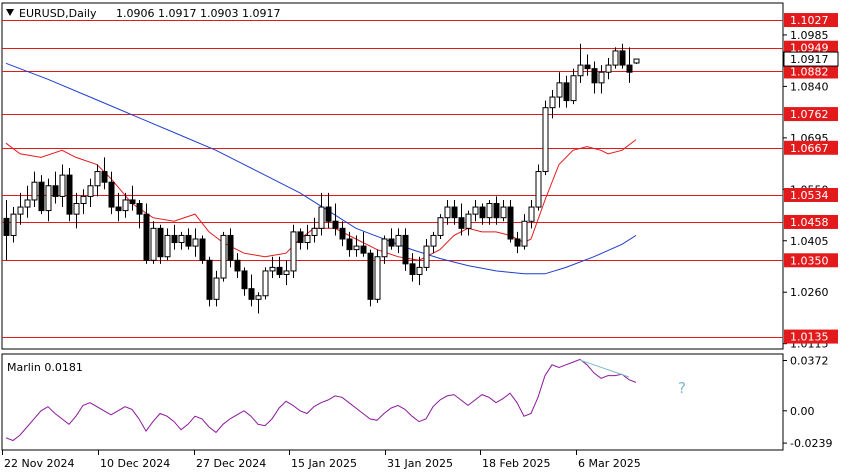 Image resolution: width=841 pixels, height=474 pixels. Describe the element at coordinates (811, 147) in the screenshot. I see `level-price-label: 1.0667` at that location.